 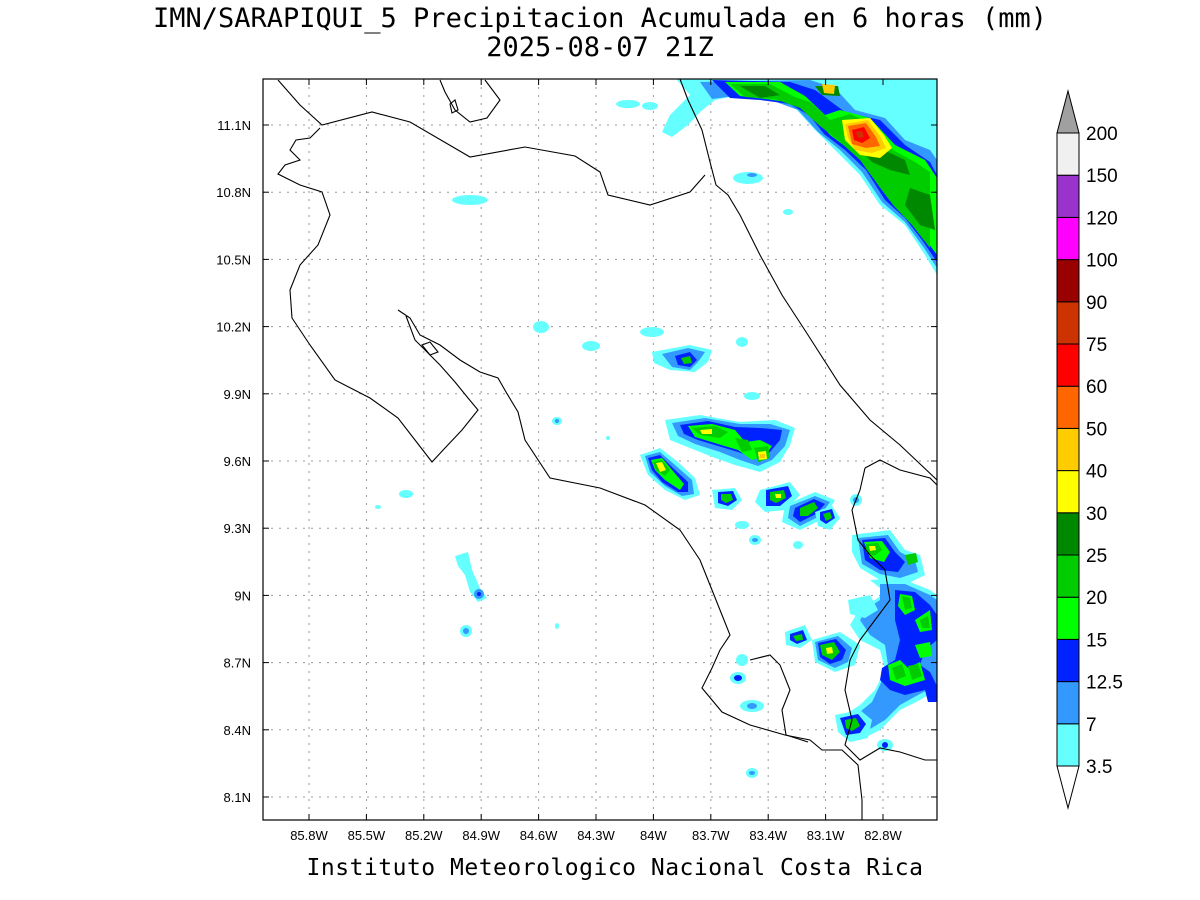 I want to click on lon-tick-label: 83.4W, so click(x=768, y=835).